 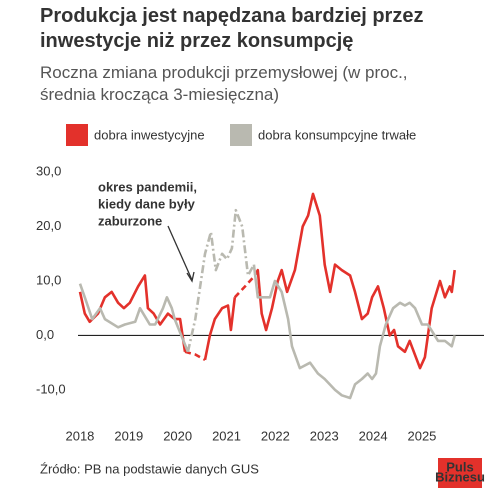 I want to click on y-tick-label: 0,0, so click(x=45, y=334).